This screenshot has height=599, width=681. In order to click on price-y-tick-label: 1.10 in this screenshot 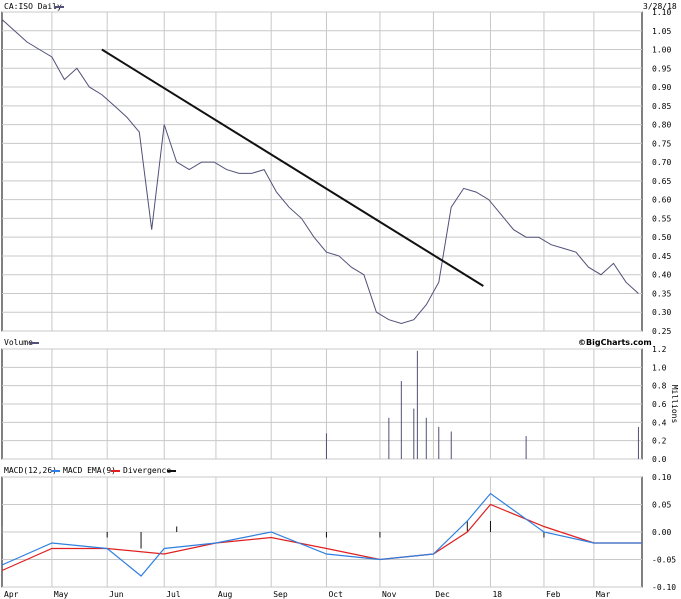, I will do `click(661, 12)`.